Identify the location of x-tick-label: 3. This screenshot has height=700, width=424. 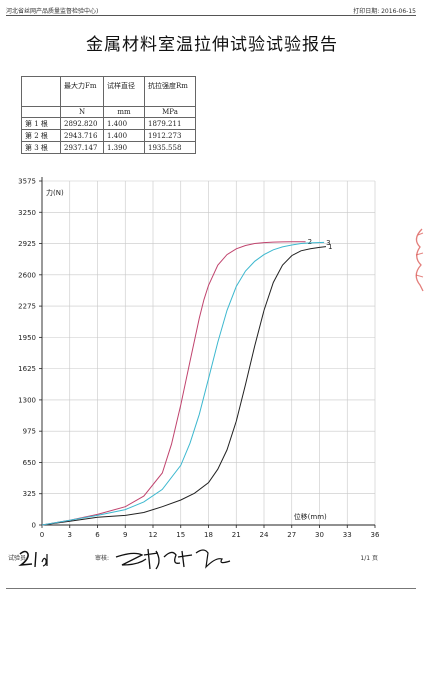
(70, 535).